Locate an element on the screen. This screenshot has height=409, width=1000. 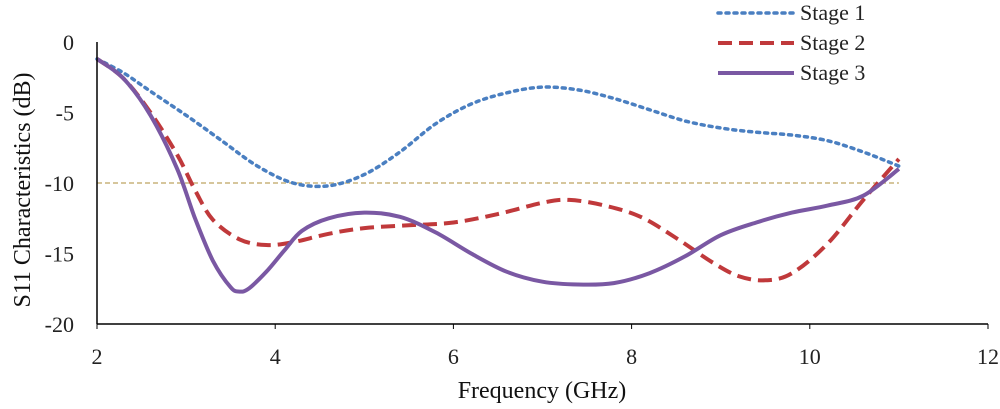
y-tick-label: -15 is located at coordinates (59, 254).